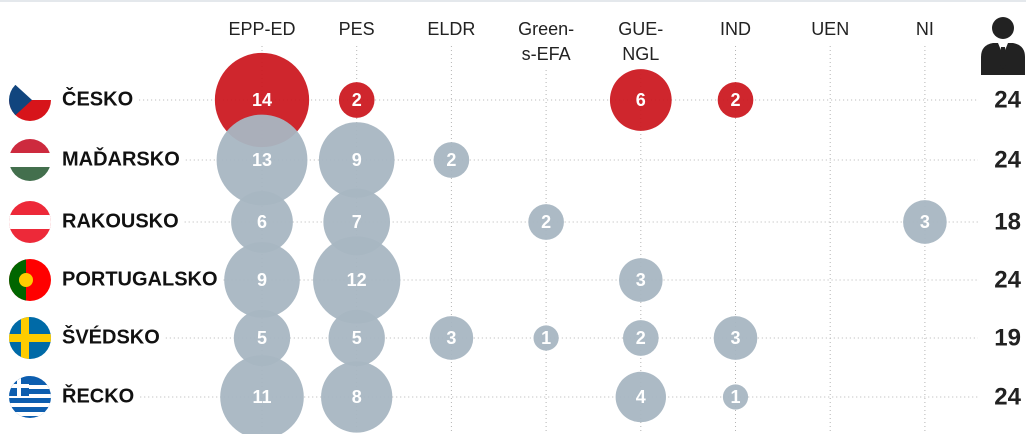 The height and width of the screenshot is (439, 1026). I want to click on column-header-line: ELDR, so click(451, 29).